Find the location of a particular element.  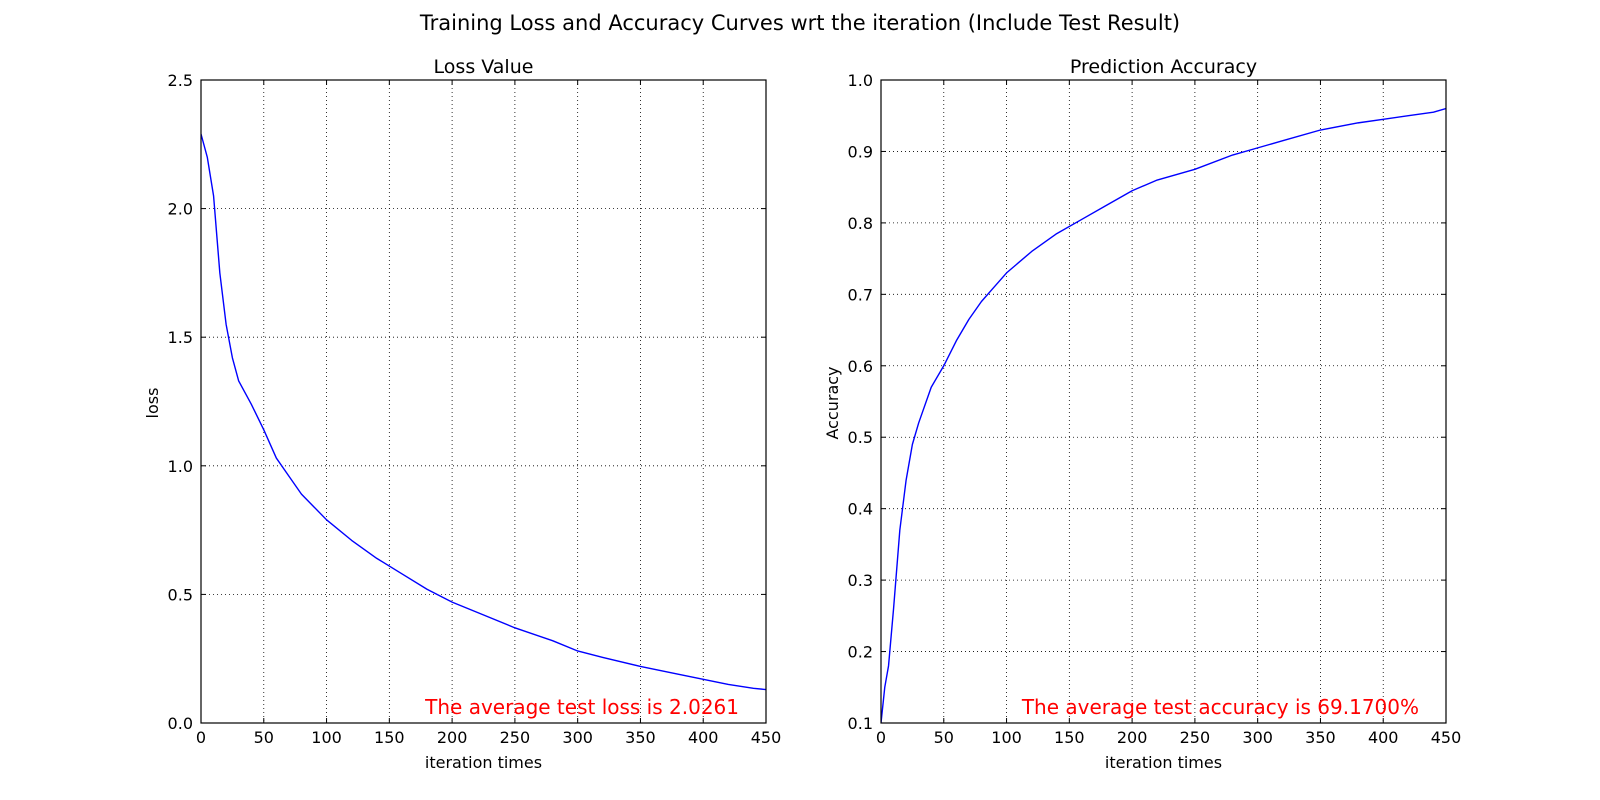

accuracy-y-tick-label: 0.2 is located at coordinates (860, 652).